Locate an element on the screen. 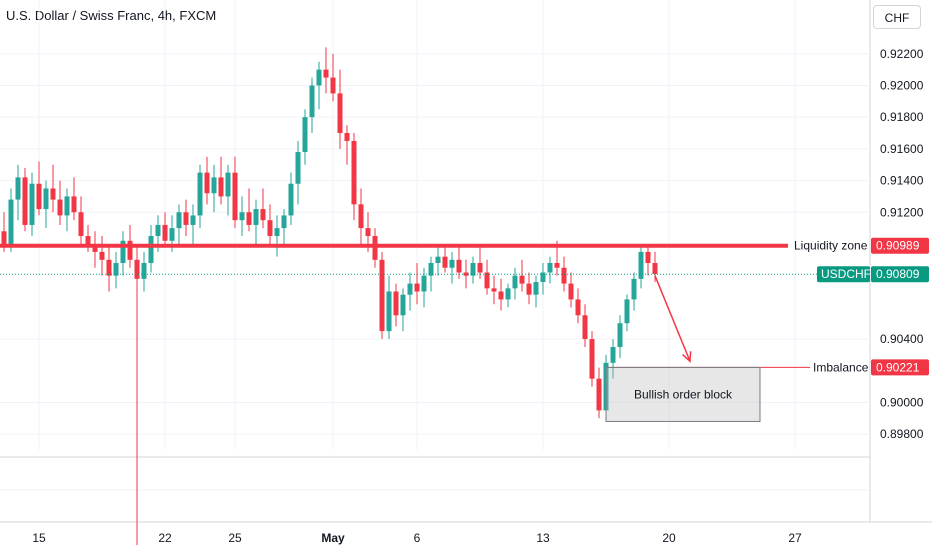  symbol-tag-text: USDCHF is located at coordinates (846, 274).